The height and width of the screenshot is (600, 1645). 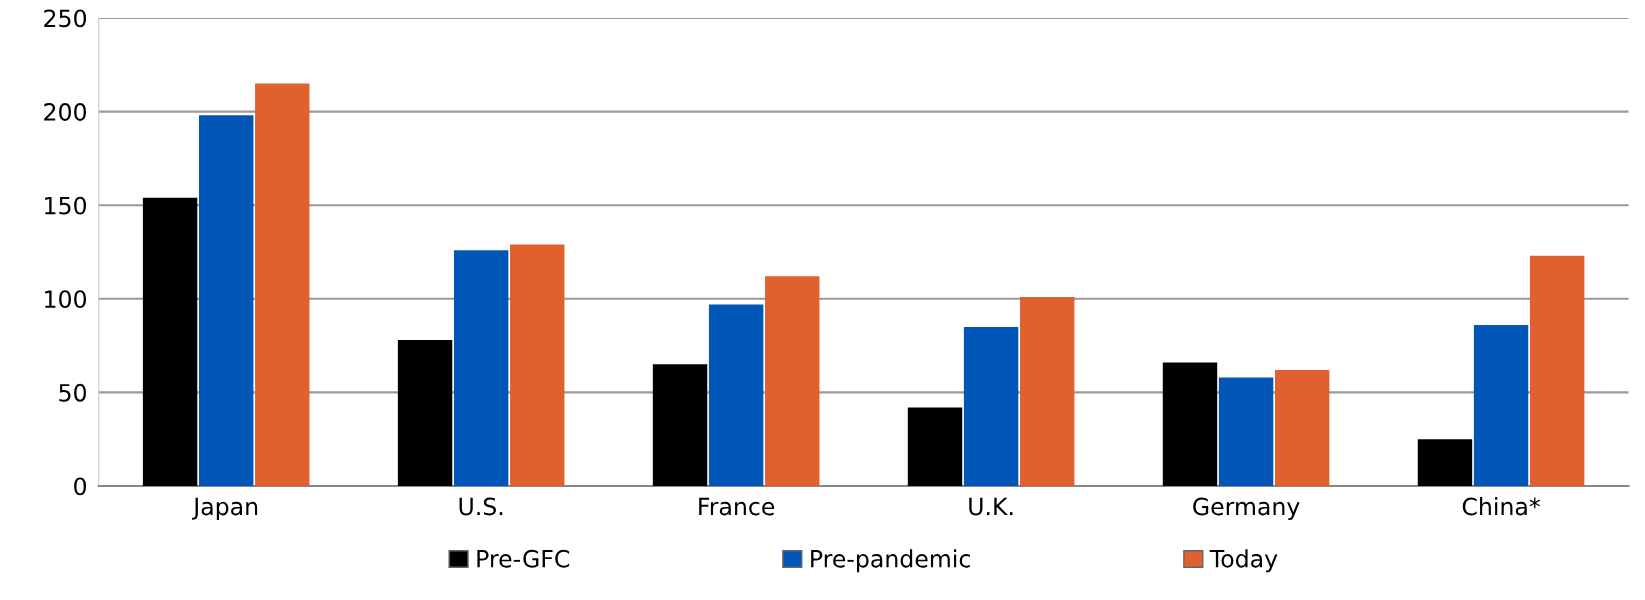 What do you see at coordinates (1501, 506) in the screenshot?
I see `x-tick-label: China*` at bounding box center [1501, 506].